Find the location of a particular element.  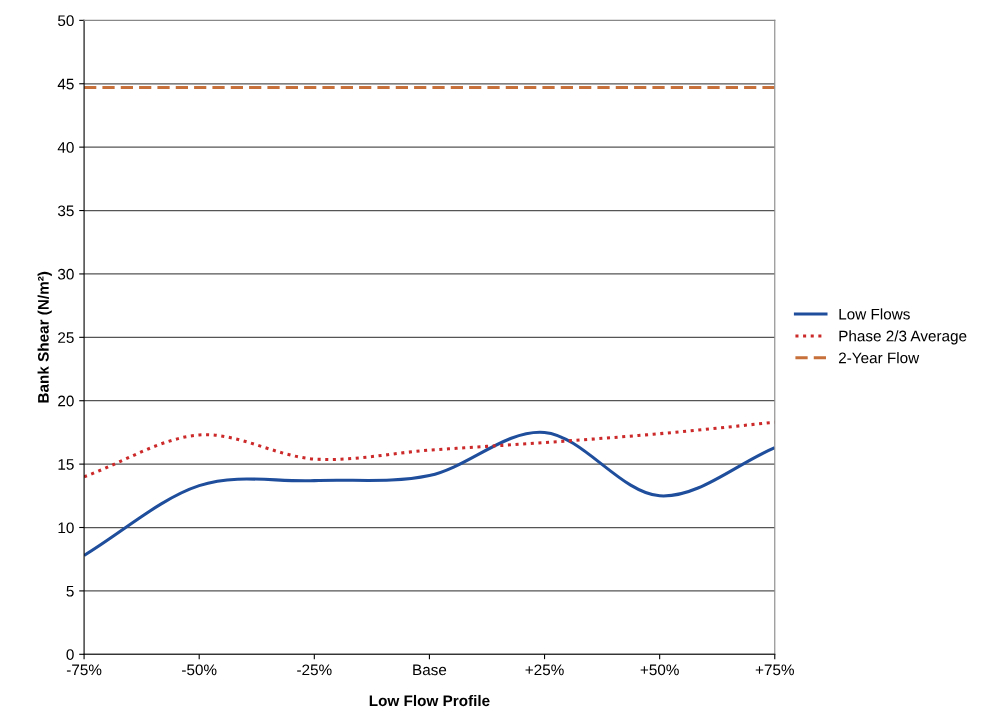

x-tick-label: -50% is located at coordinates (199, 670).